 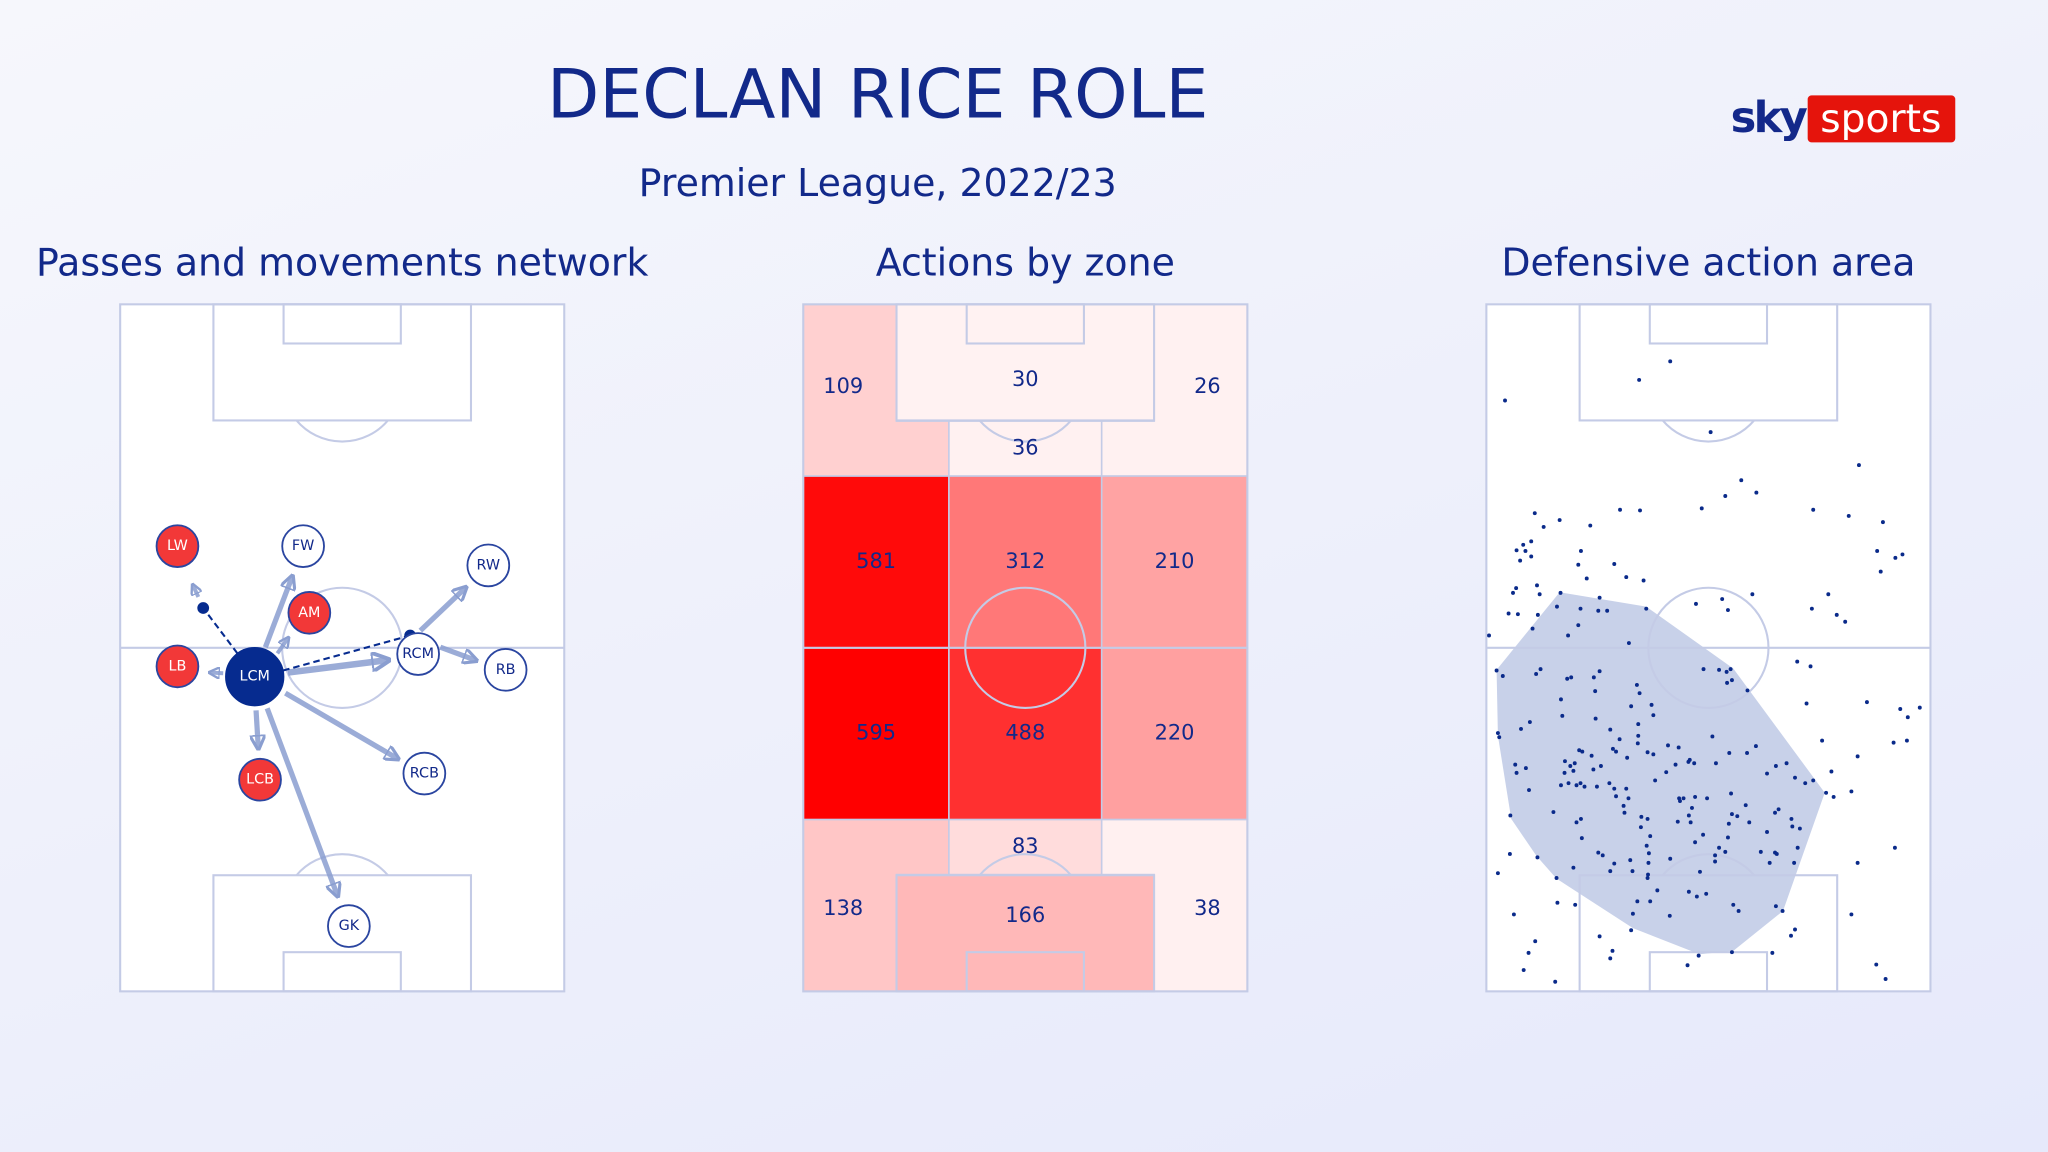 I want to click on zone-value: 38, so click(x=1207, y=908).